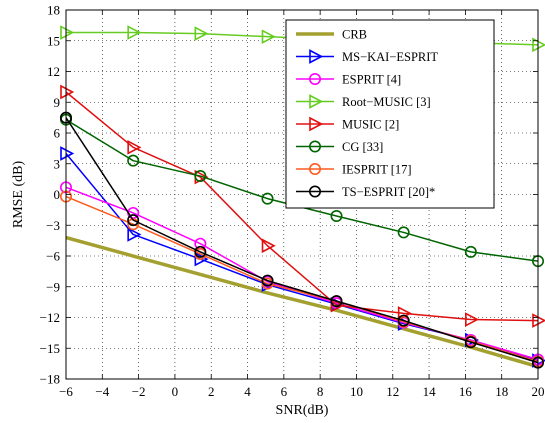  I want to click on y-tick-label: 6, so click(57, 133).